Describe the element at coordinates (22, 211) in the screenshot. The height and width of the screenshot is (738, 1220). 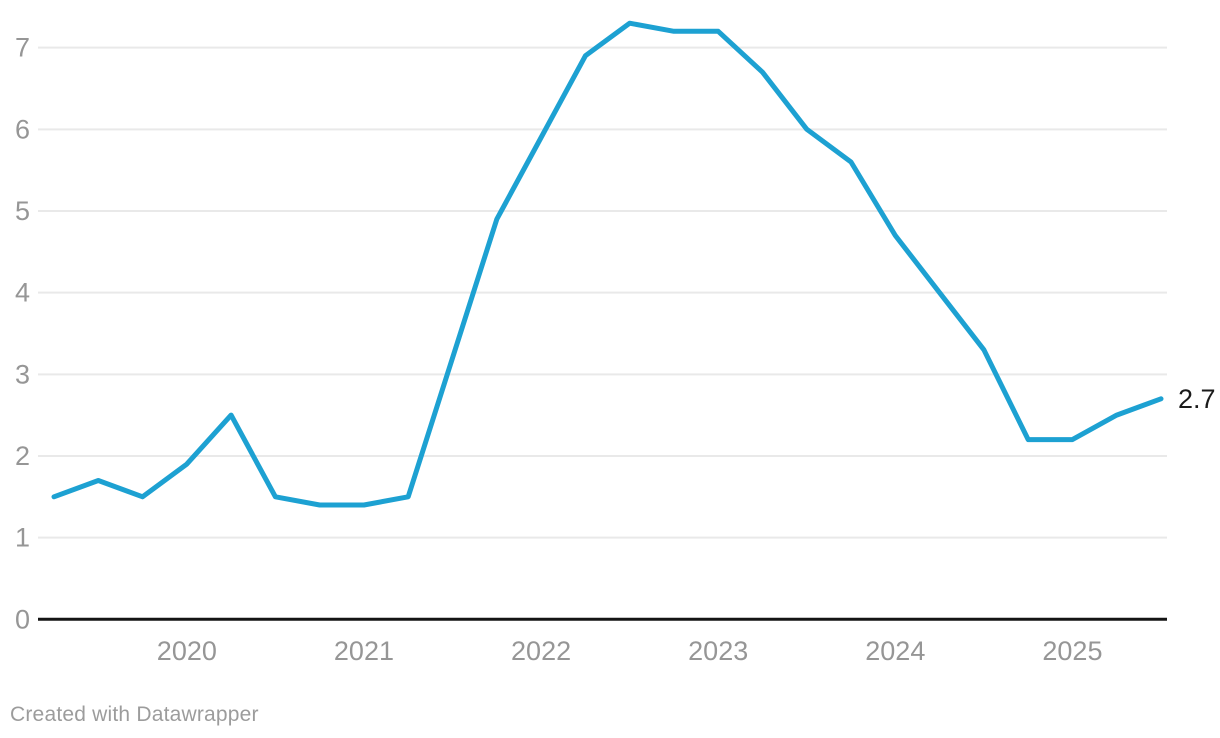
I see `y-tick-label: 5` at that location.